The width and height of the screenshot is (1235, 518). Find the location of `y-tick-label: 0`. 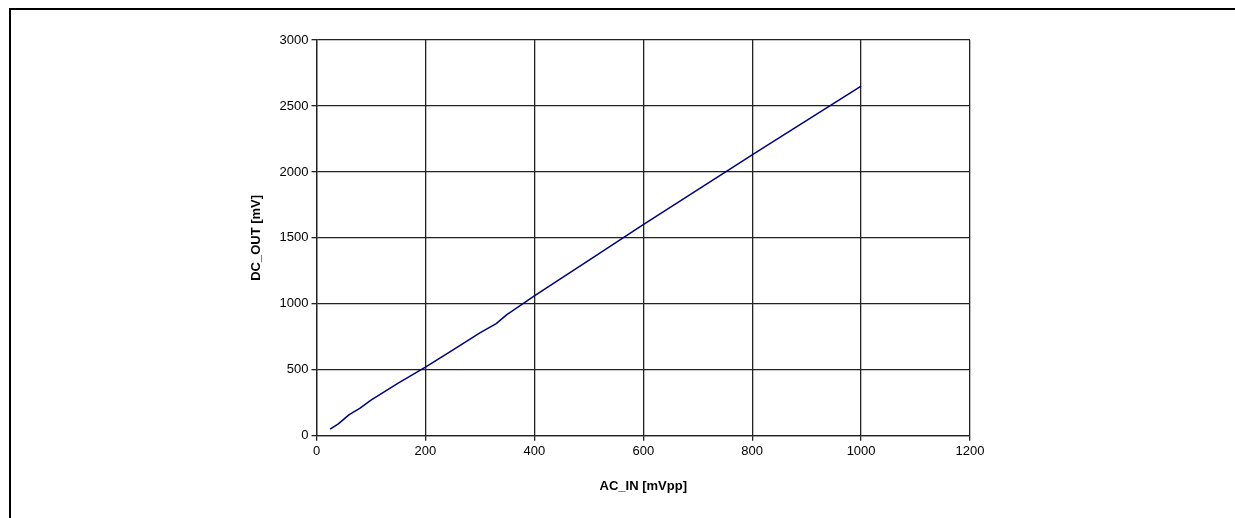

y-tick-label: 0 is located at coordinates (305, 435).